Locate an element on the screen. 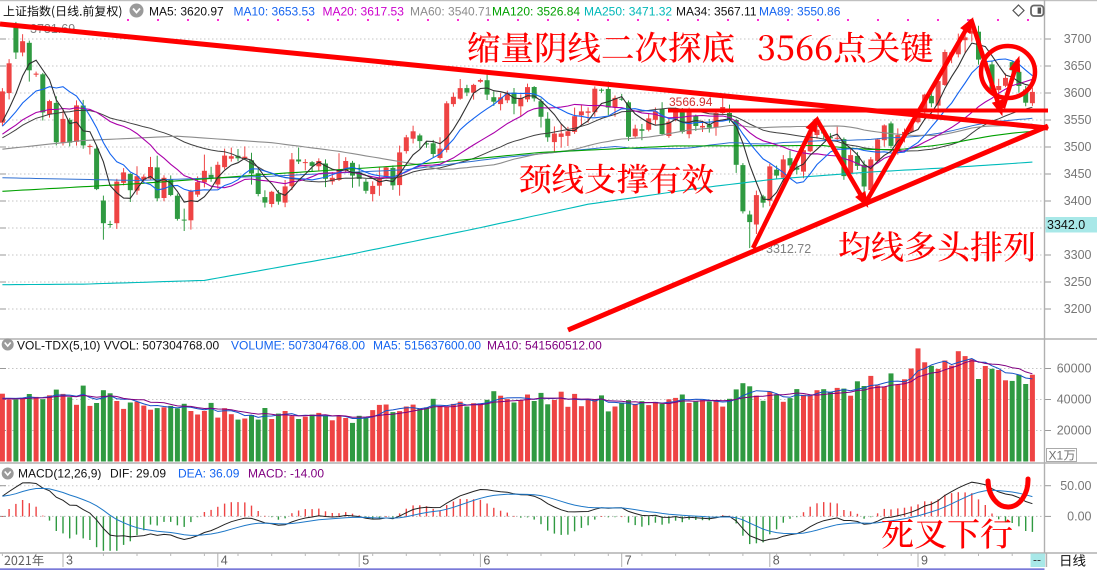  svg-text: 3250 is located at coordinates (1078, 282).